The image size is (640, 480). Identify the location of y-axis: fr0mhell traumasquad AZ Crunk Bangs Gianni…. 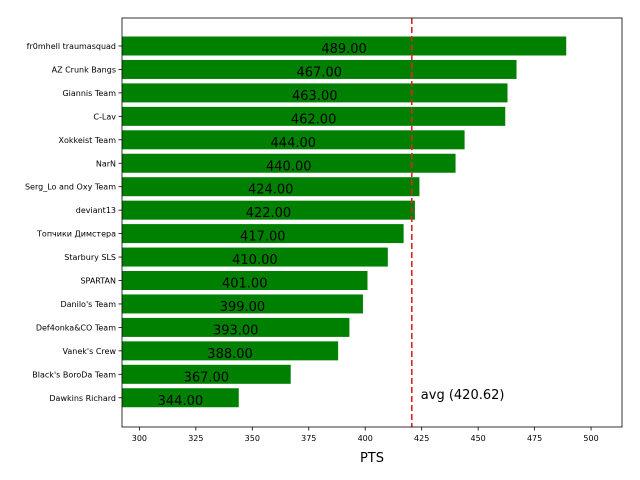
(73, 222).